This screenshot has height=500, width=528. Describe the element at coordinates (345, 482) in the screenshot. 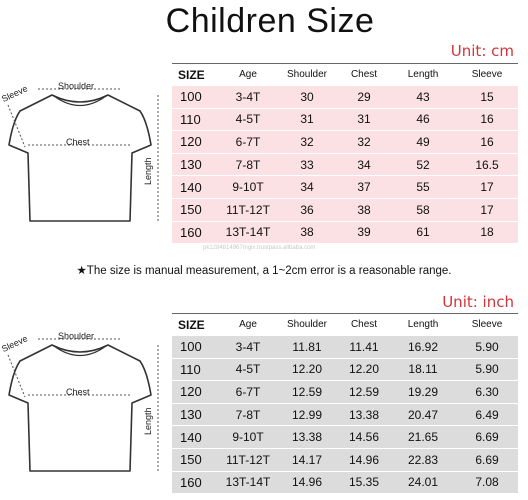

I see `table-row: 160 13T-14T 14.96 15.35 24.01 7.08` at that location.